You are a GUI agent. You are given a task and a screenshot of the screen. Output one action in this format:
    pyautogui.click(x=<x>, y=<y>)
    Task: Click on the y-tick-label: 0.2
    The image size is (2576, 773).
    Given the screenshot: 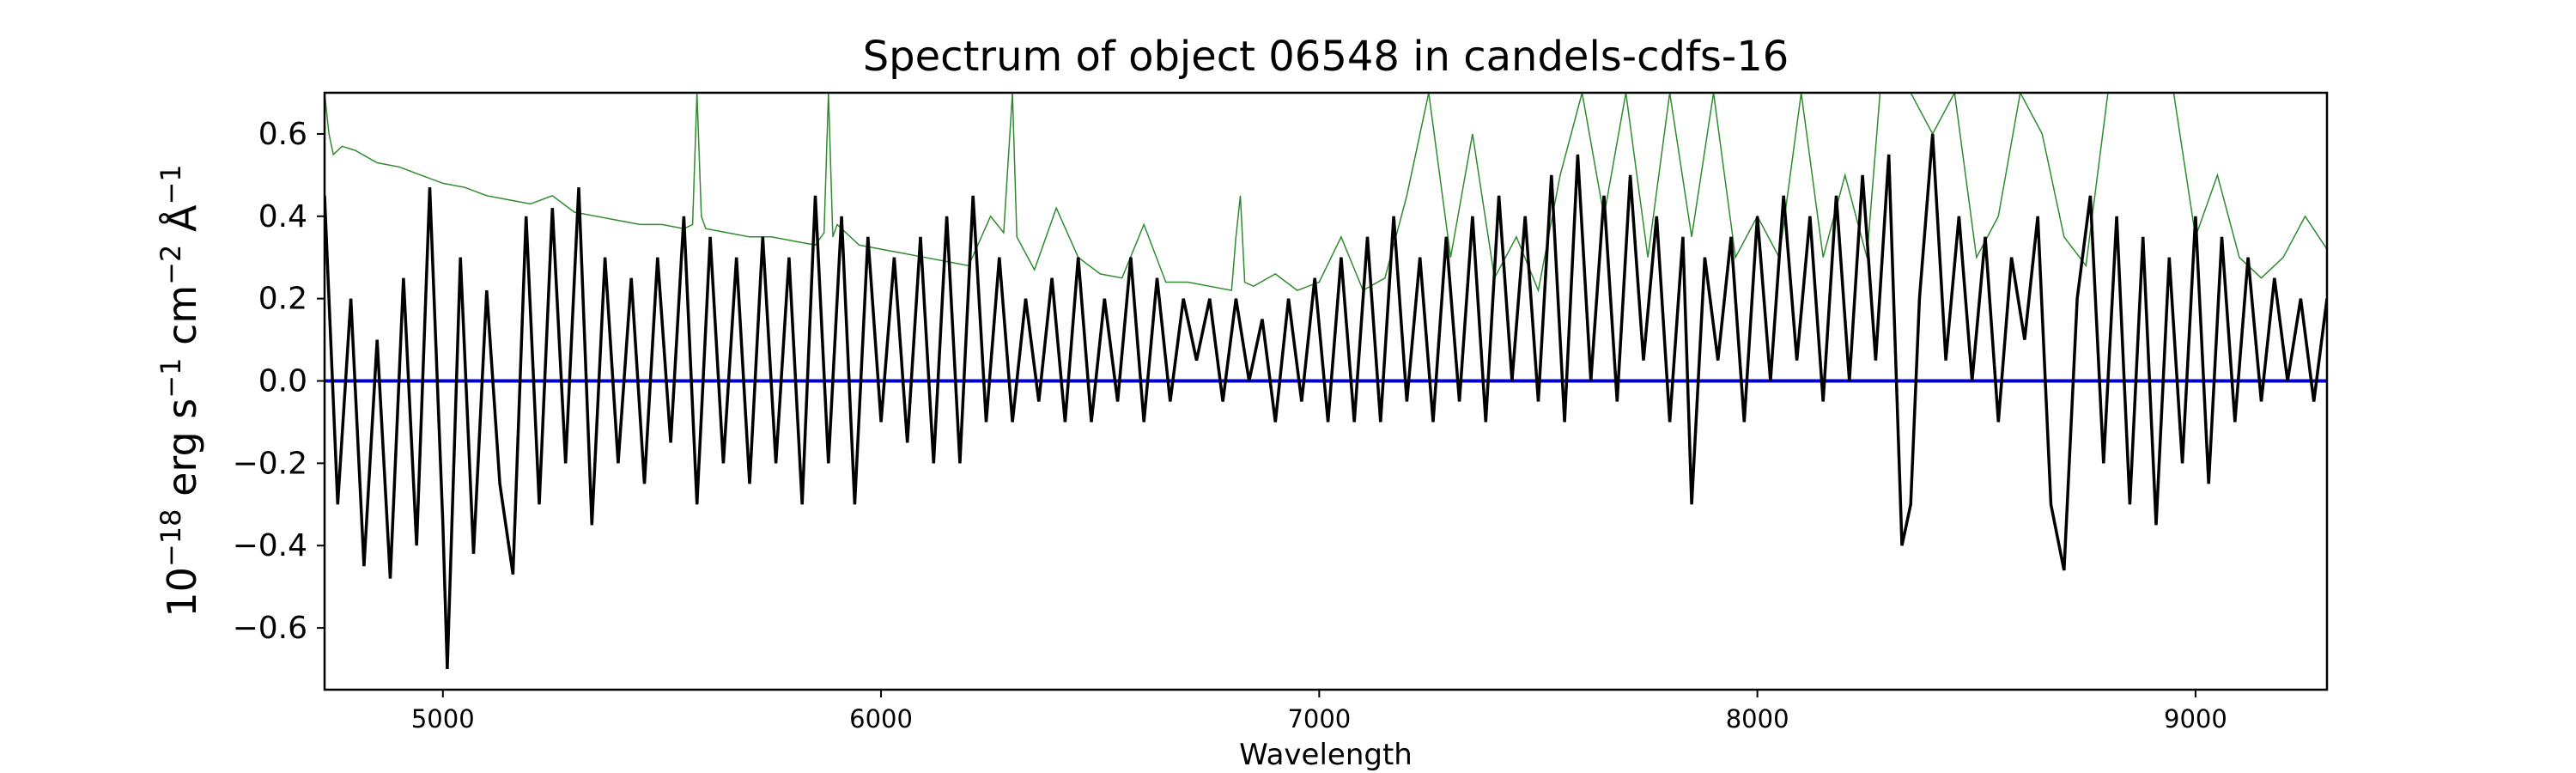 What is the action you would take?
    pyautogui.click(x=282, y=299)
    